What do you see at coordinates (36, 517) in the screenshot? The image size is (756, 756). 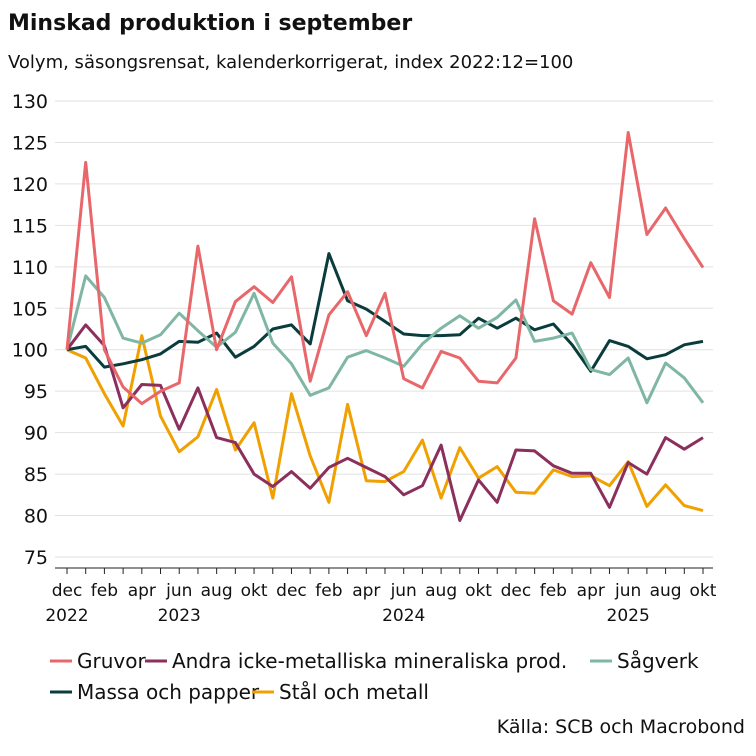 I see `y-tick-label: 80` at bounding box center [36, 517].